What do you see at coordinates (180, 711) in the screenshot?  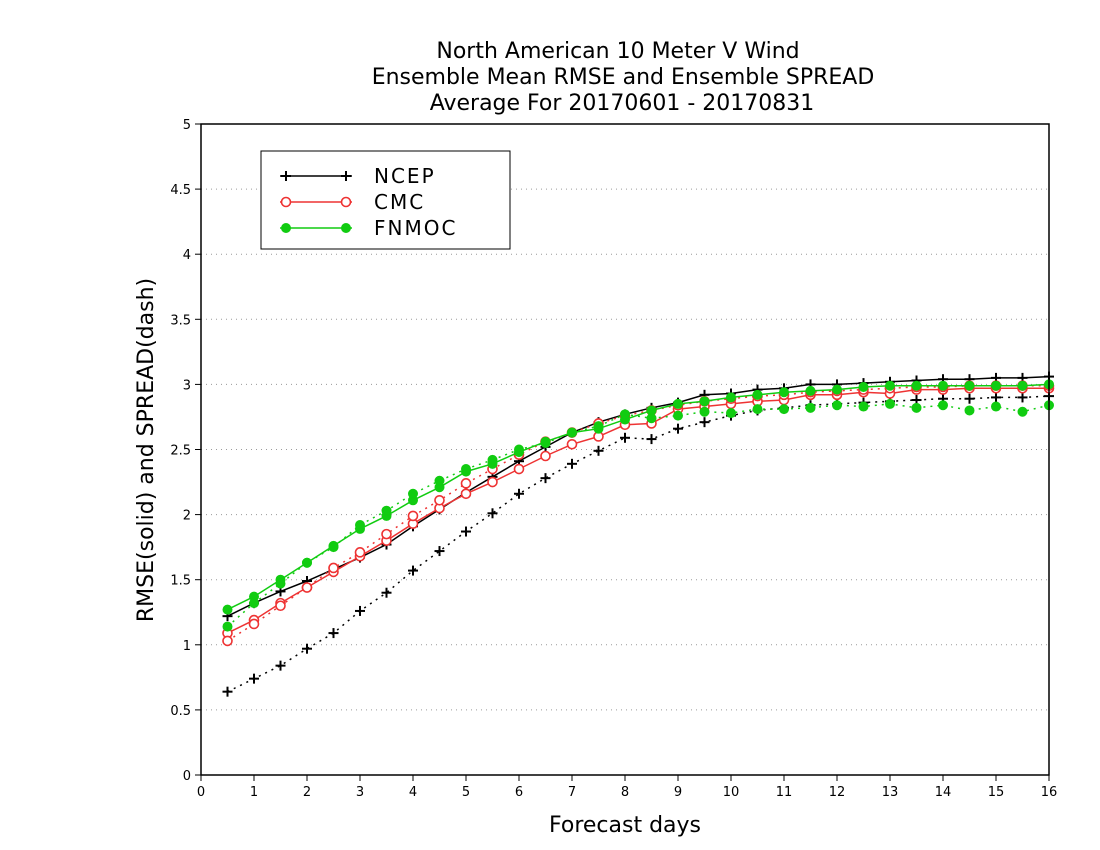 I see `y-tick-label: 0.5` at bounding box center [180, 711].